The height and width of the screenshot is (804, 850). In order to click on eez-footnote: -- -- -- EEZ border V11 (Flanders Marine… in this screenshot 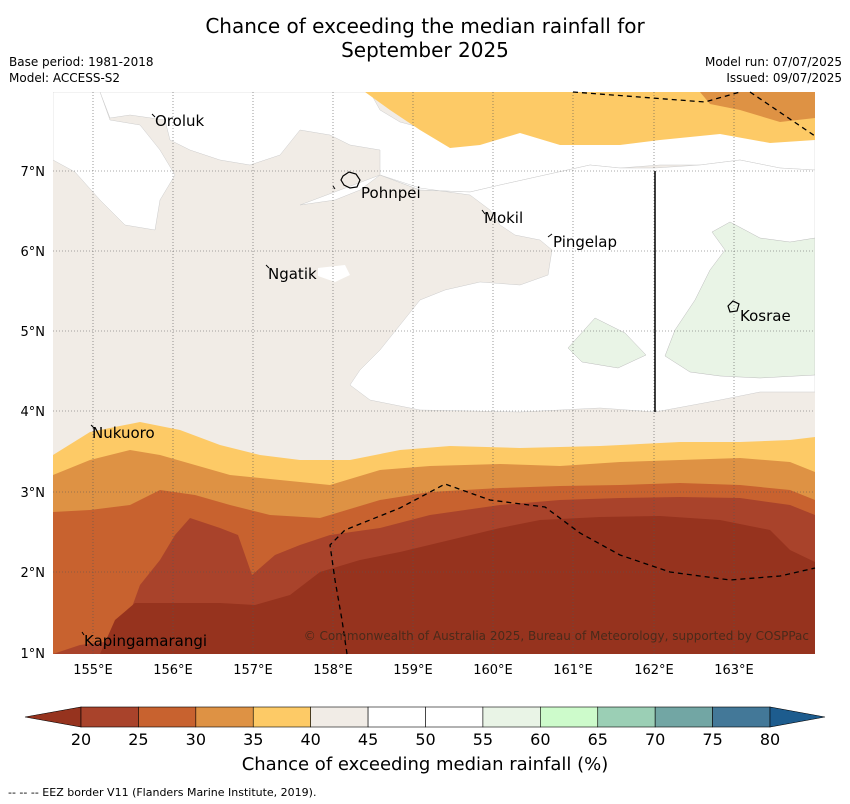, I will do `click(162, 792)`.